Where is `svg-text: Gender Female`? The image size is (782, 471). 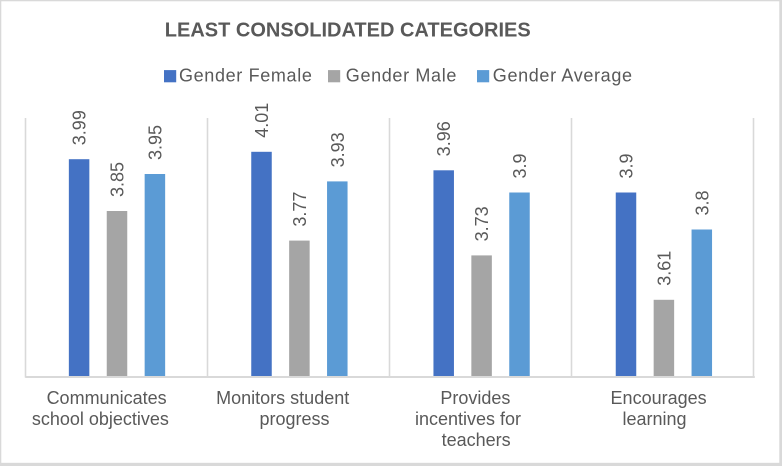 svg-text: Gender Female is located at coordinates (246, 76).